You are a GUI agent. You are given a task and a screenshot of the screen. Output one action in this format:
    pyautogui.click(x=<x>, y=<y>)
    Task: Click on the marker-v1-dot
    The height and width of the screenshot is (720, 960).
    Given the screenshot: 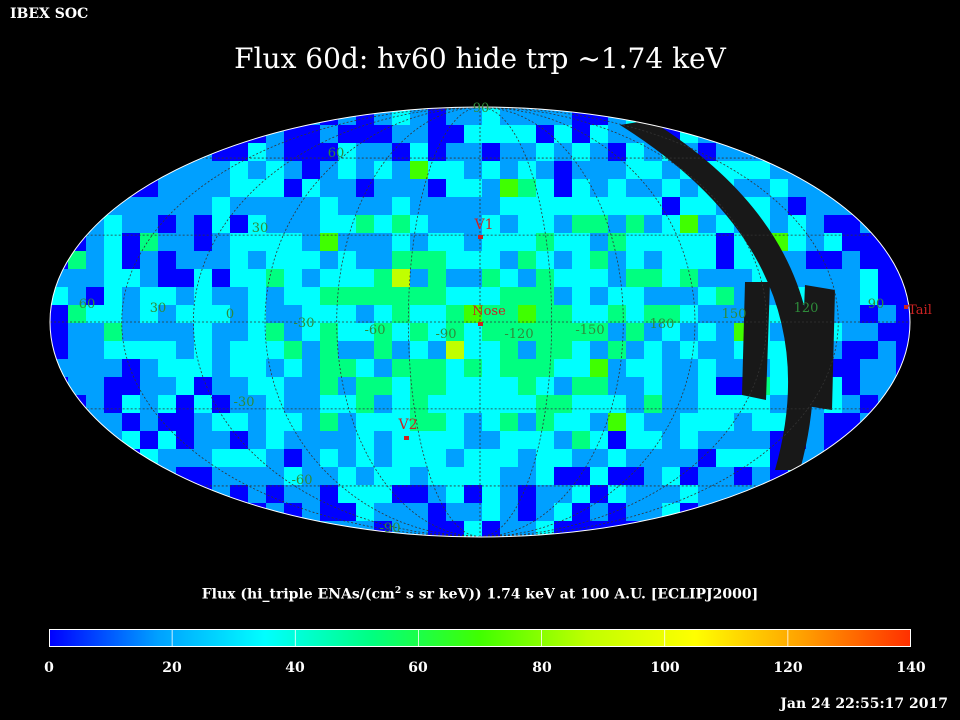 What is the action you would take?
    pyautogui.click(x=480, y=237)
    